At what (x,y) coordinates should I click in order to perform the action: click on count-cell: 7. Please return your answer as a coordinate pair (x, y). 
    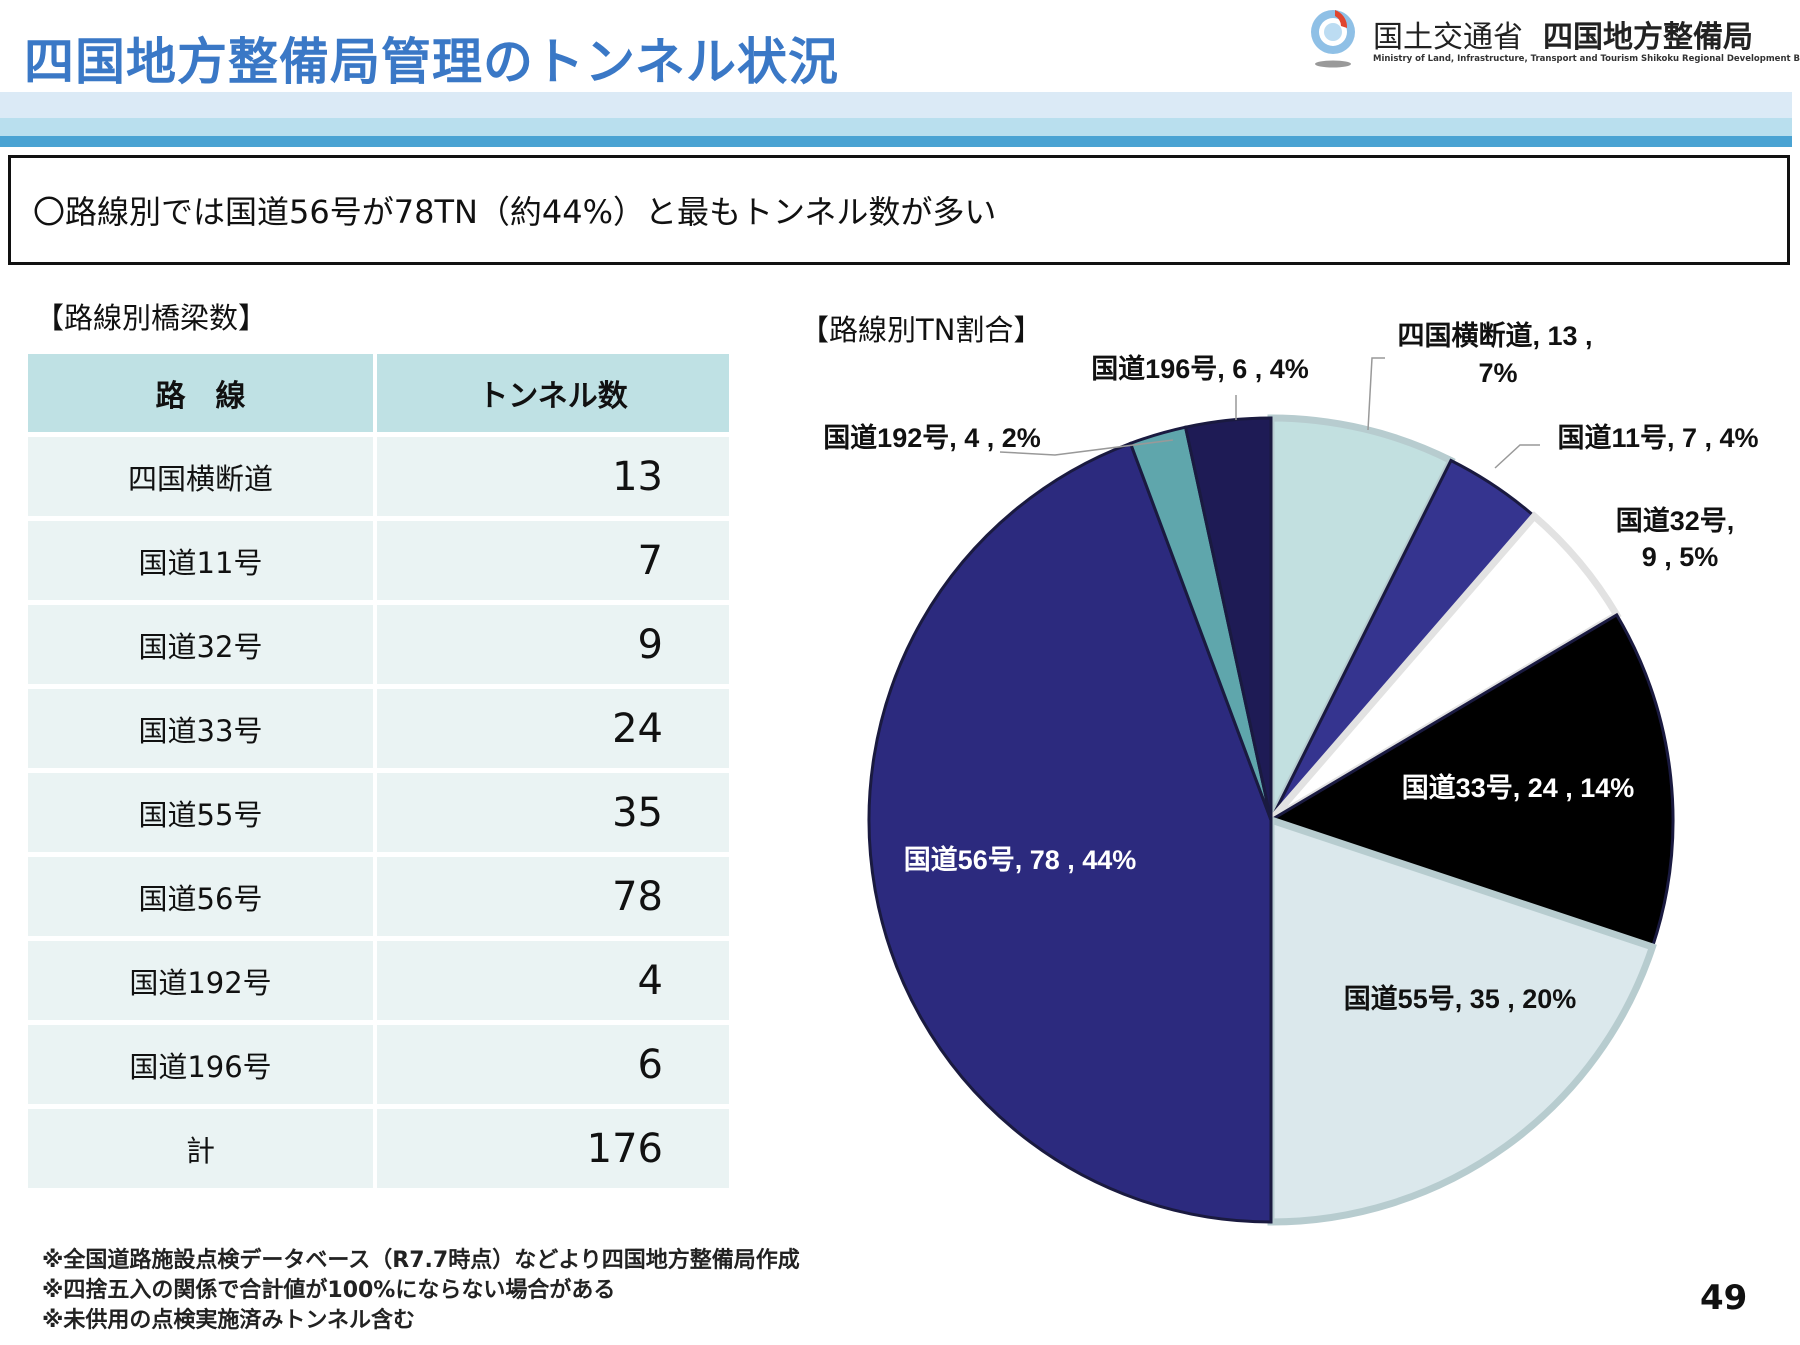
    Looking at the image, I should click on (553, 560).